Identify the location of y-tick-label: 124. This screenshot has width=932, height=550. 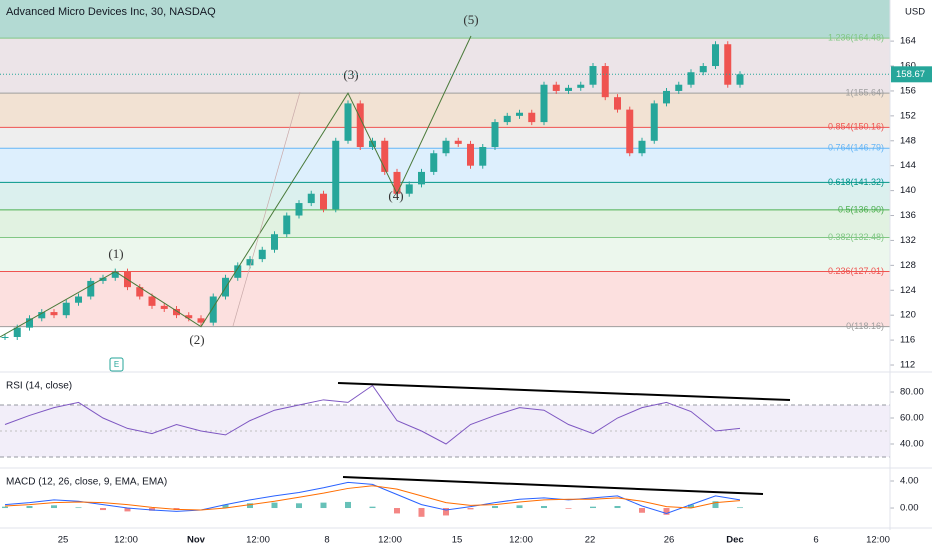
(908, 290).